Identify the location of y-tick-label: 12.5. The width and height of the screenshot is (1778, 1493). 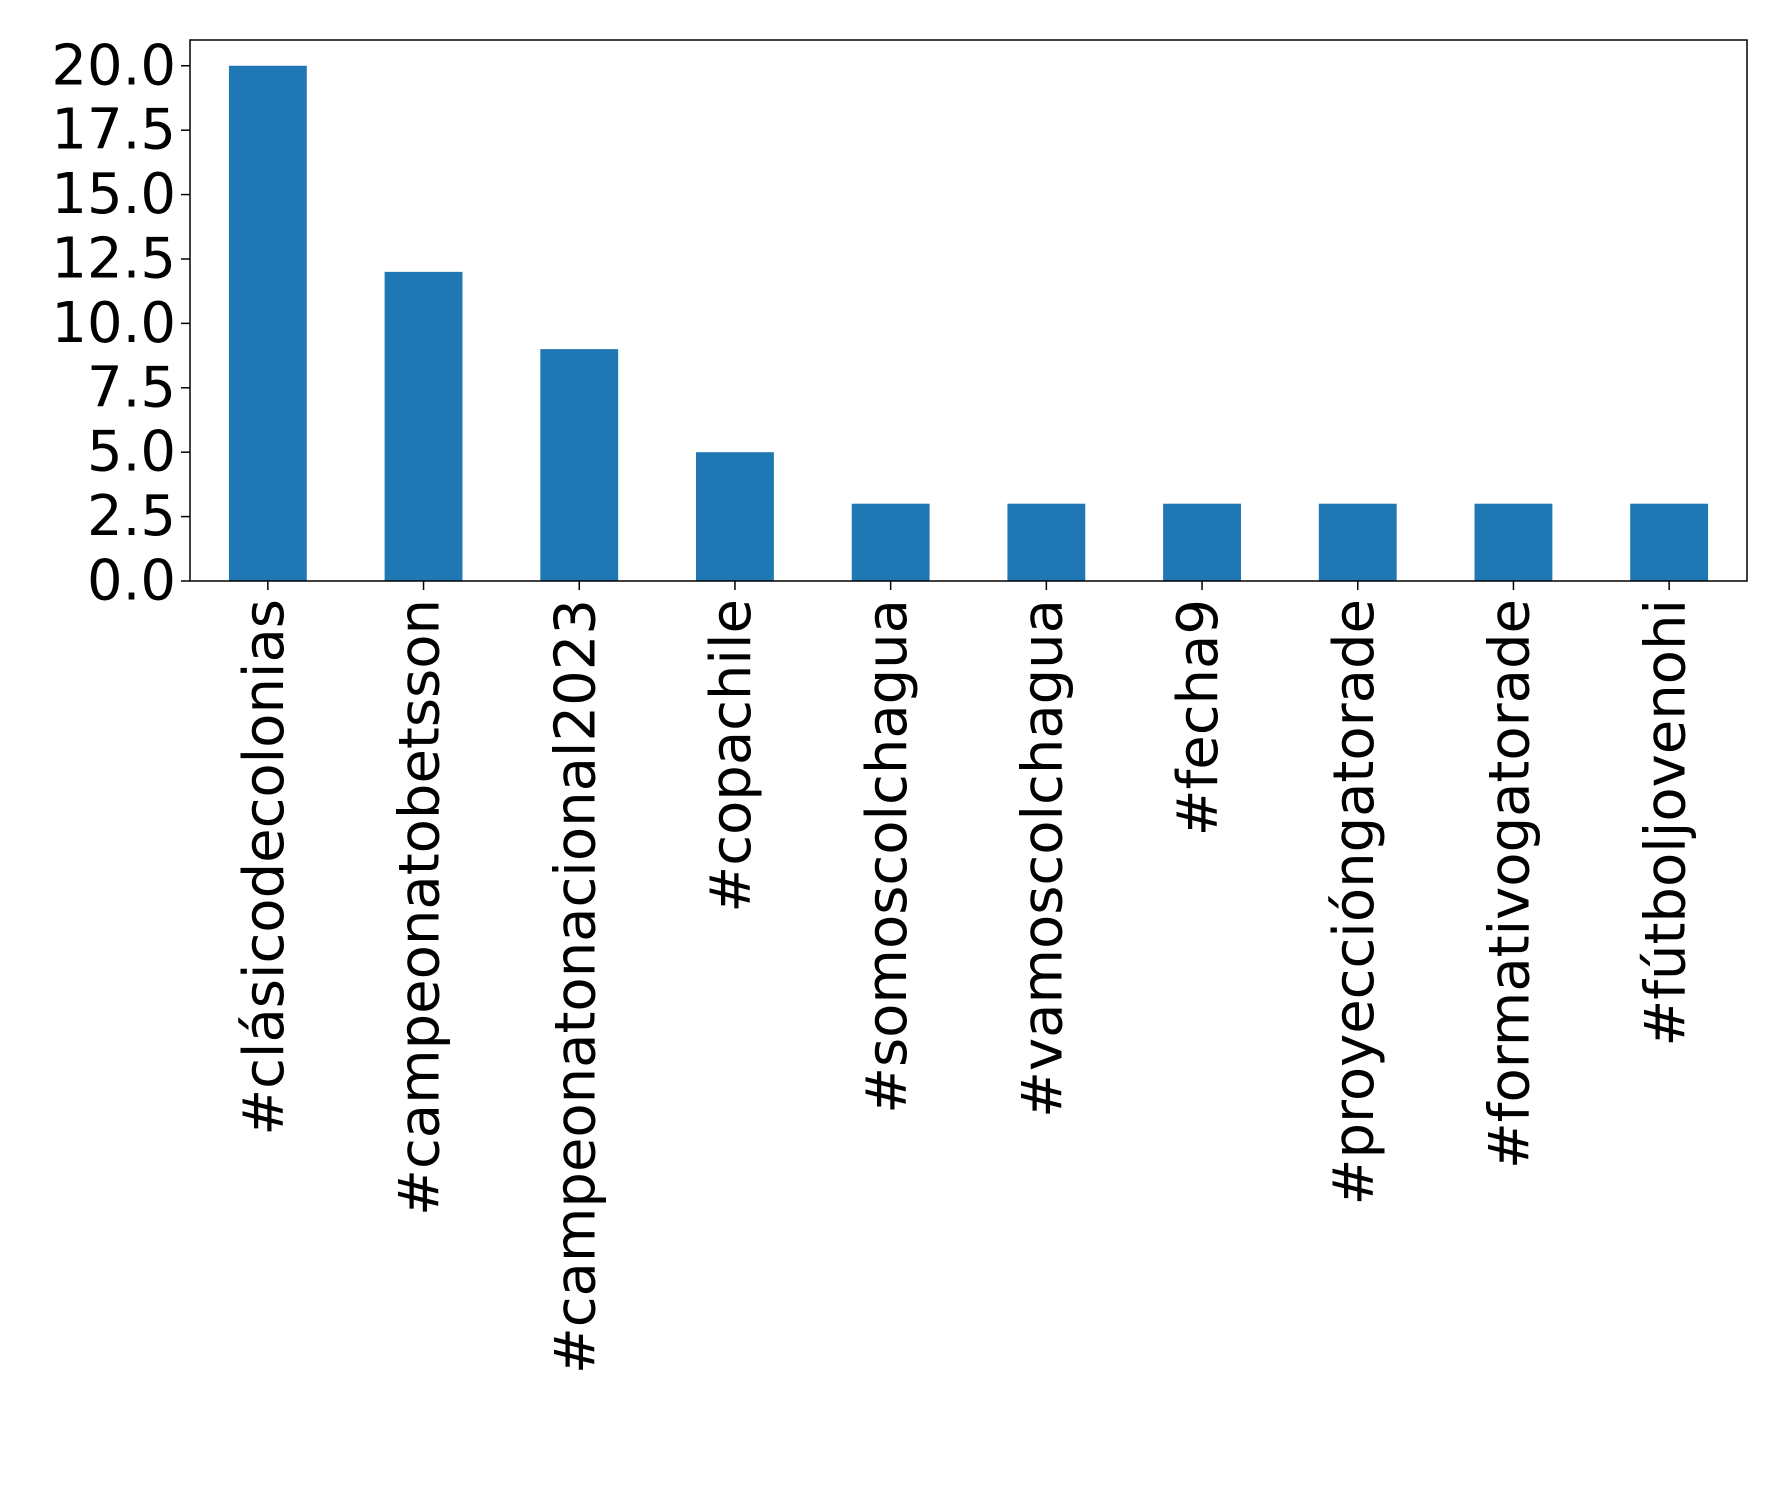
(113, 258).